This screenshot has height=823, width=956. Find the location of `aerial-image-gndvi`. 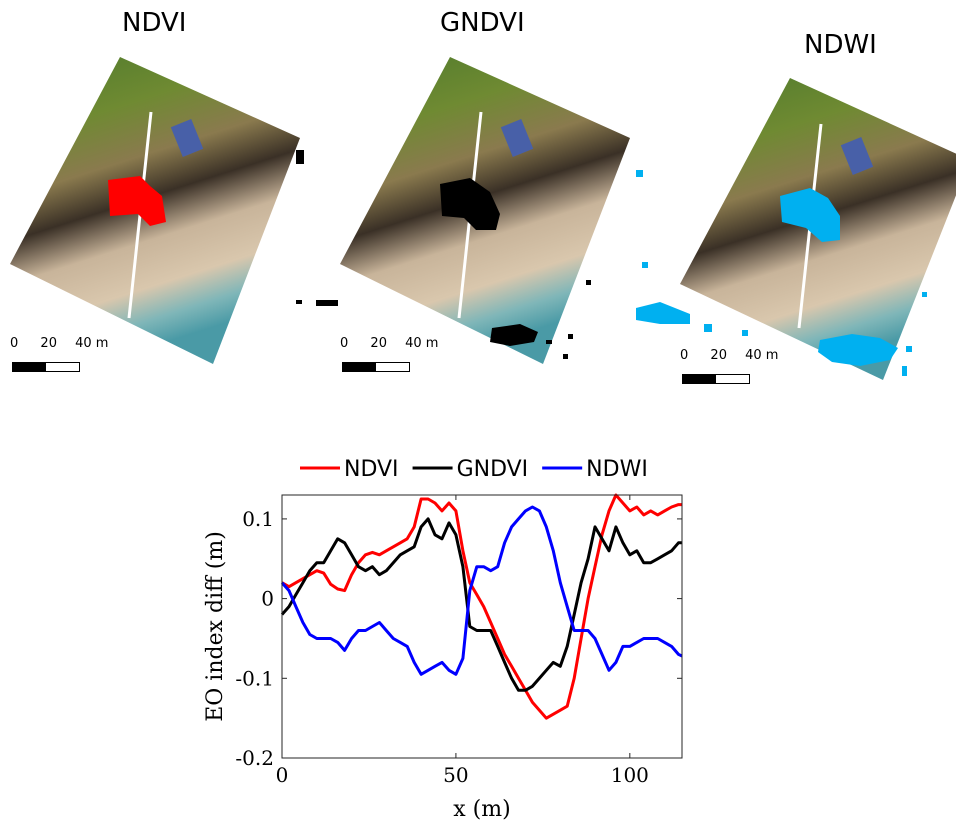

aerial-image-gndvi is located at coordinates (485, 210).